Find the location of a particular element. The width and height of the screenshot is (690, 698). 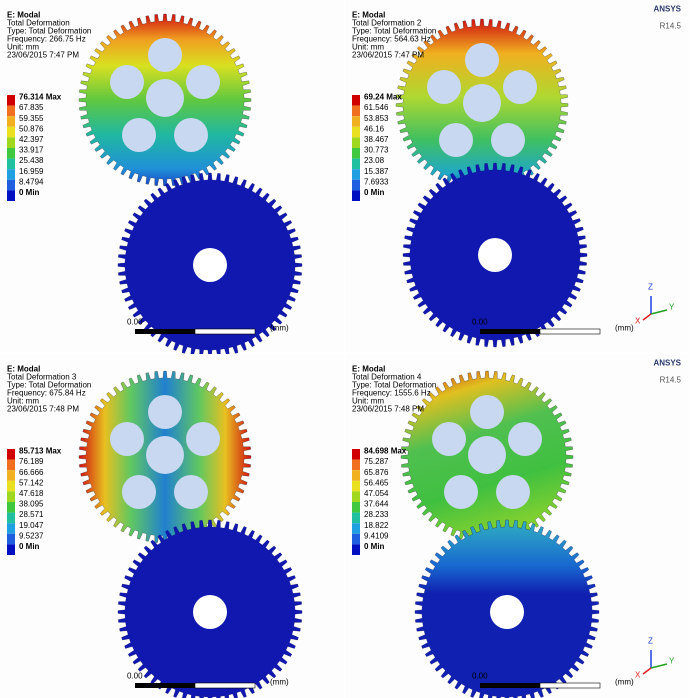

legend-label: 9.4109 is located at coordinates (376, 535).